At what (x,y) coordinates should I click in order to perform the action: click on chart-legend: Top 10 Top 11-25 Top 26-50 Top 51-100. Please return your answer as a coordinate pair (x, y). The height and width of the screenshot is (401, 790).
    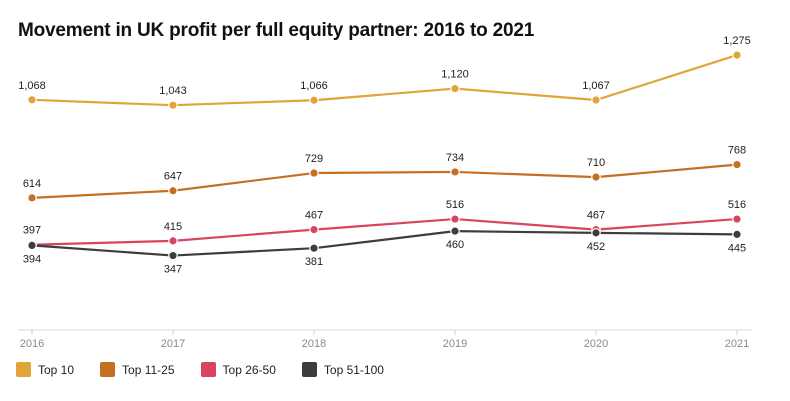
    Looking at the image, I should click on (213, 369).